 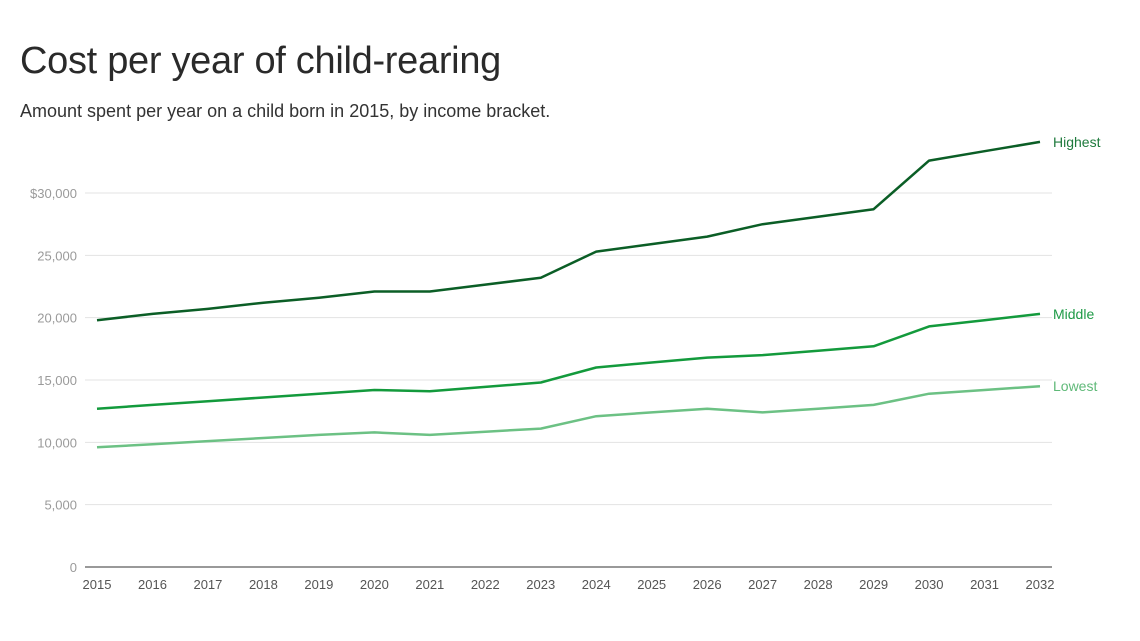 I want to click on y-tick-label: 15,000, so click(x=57, y=380).